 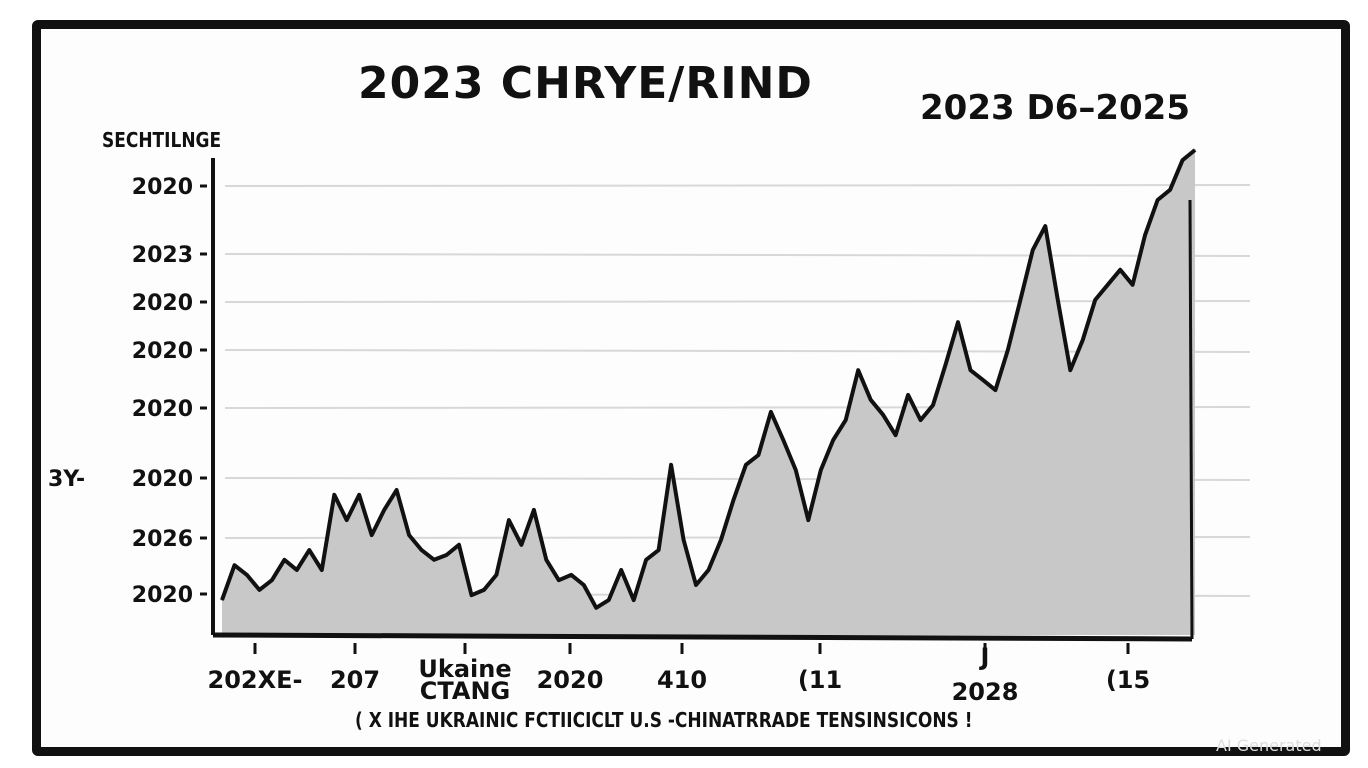 What do you see at coordinates (585, 83) in the screenshot?
I see `chart-title: 2023 CHRYE/RIND` at bounding box center [585, 83].